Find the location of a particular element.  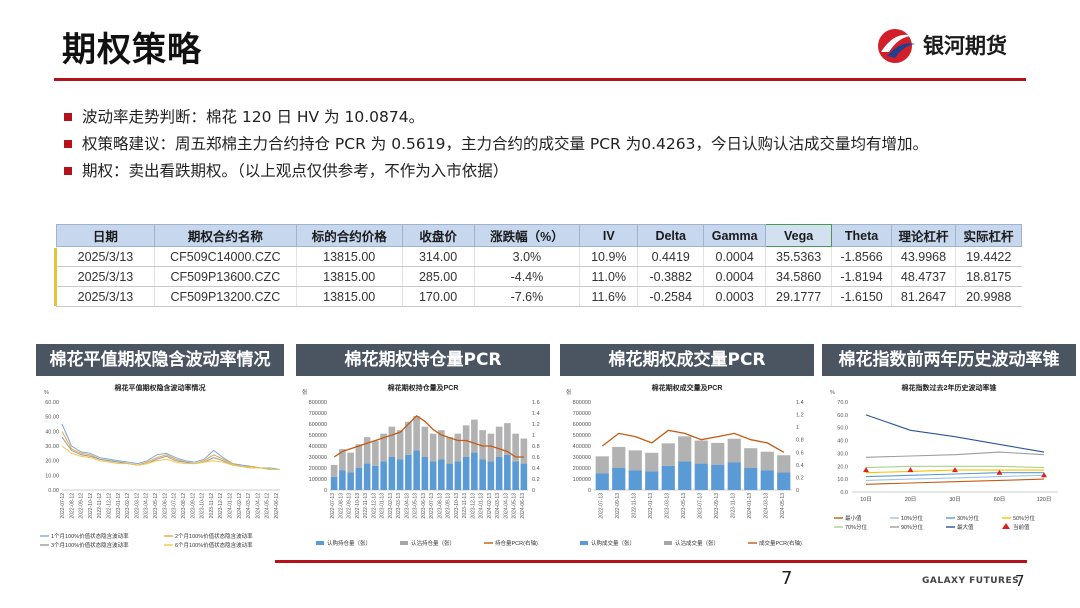

table-cell: 10.9% is located at coordinates (608, 256).